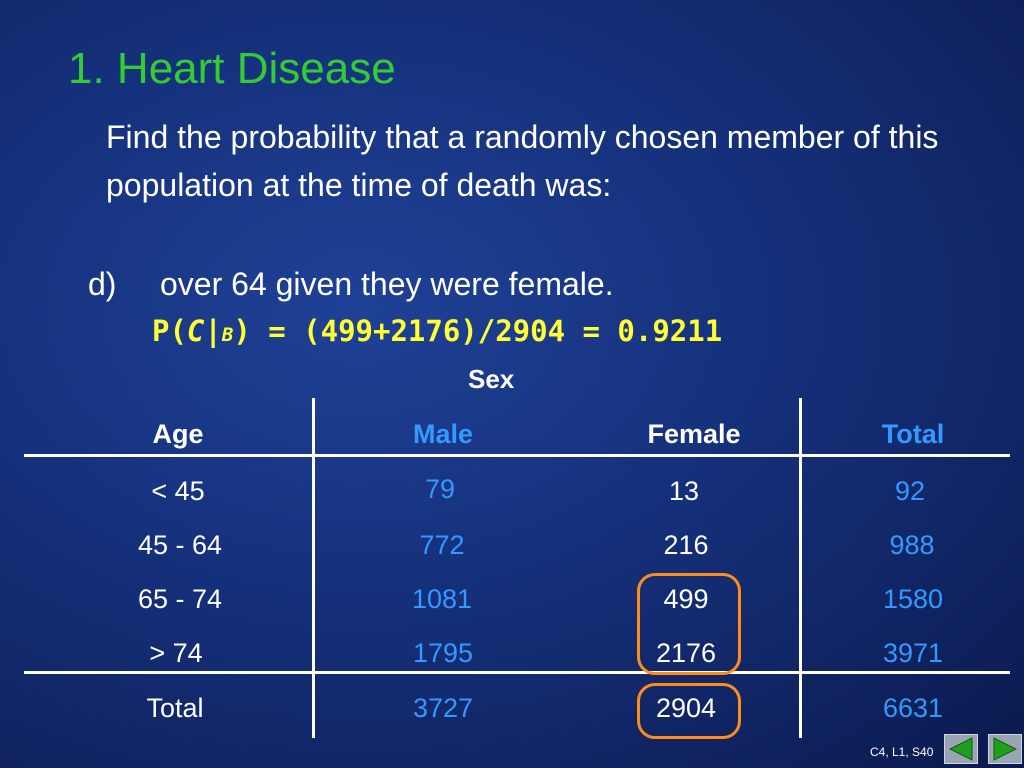 This screenshot has width=1024, height=768. I want to click on highlight-ring-denominator, so click(689, 711).